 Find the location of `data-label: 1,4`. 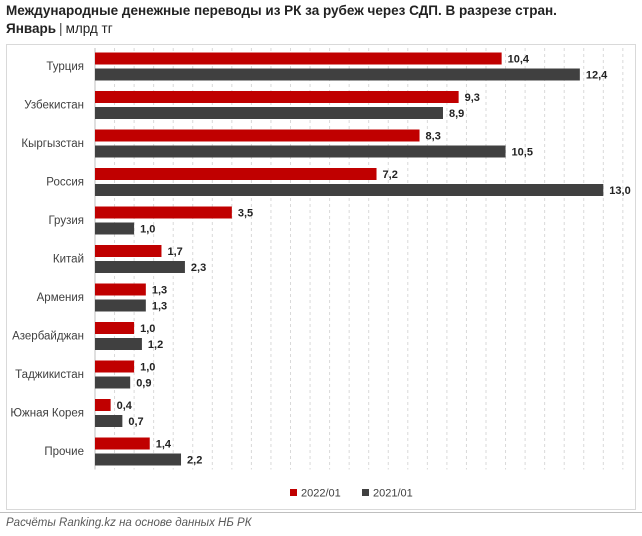

data-label: 1,4 is located at coordinates (164, 445).